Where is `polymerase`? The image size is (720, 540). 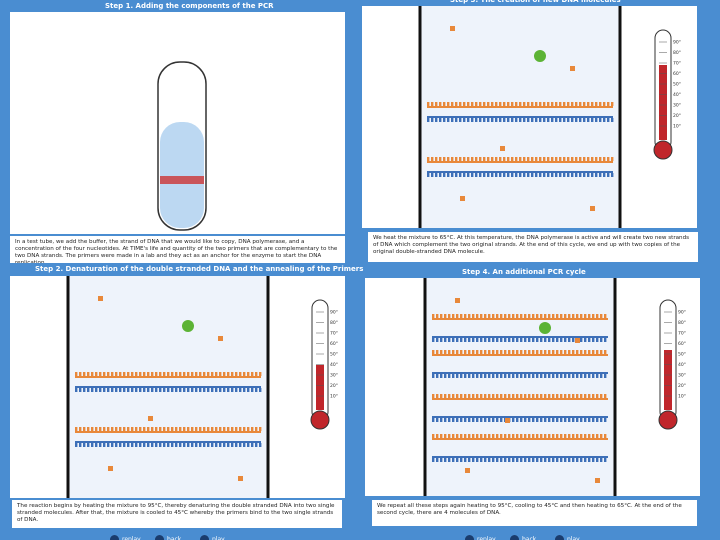
polymerase is located at coordinates (188, 326).